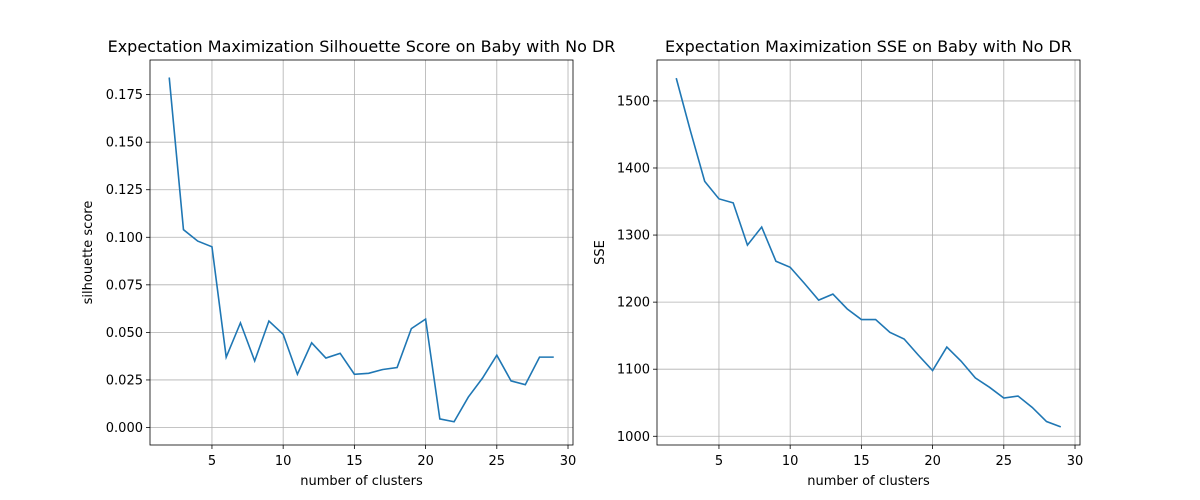 This screenshot has height=500, width=1200. Describe the element at coordinates (212, 461) in the screenshot. I see `silhouette-x-tick-label: 5` at that location.